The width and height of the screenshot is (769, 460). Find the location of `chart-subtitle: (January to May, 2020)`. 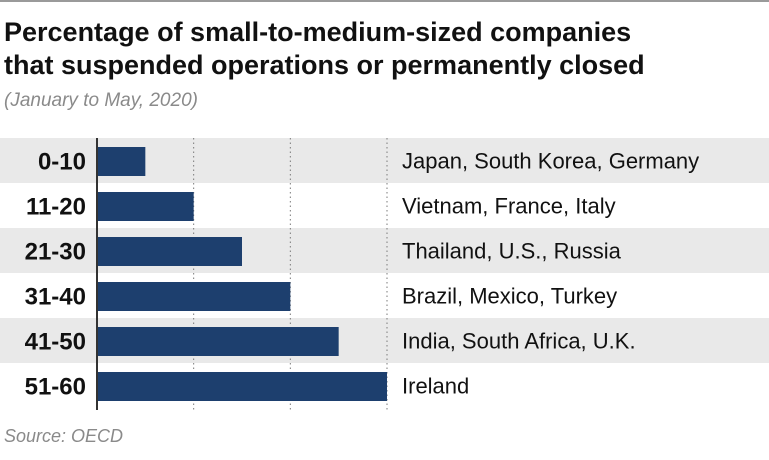

chart-subtitle: (January to May, 2020) is located at coordinates (101, 100).